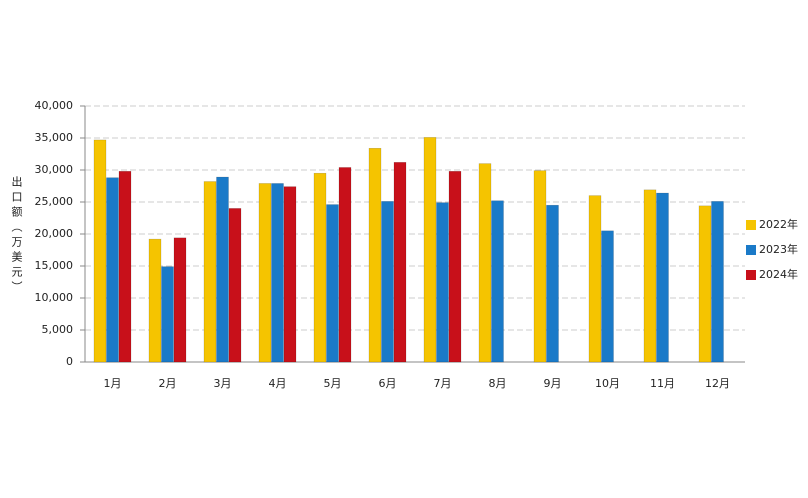  What do you see at coordinates (388, 383) in the screenshot?
I see `x-tick-label: 6月` at bounding box center [388, 383].